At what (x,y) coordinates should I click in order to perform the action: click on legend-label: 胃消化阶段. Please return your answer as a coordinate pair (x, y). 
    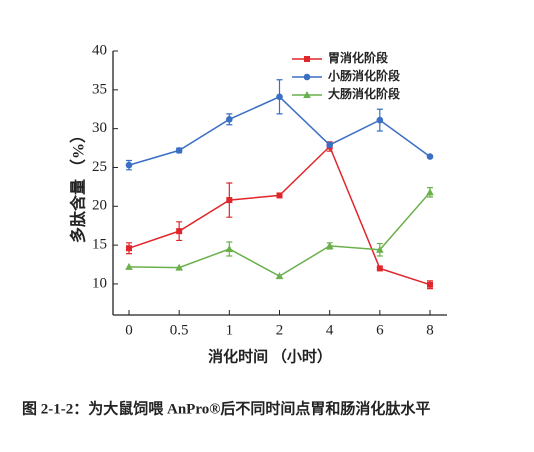
    Looking at the image, I should click on (358, 57).